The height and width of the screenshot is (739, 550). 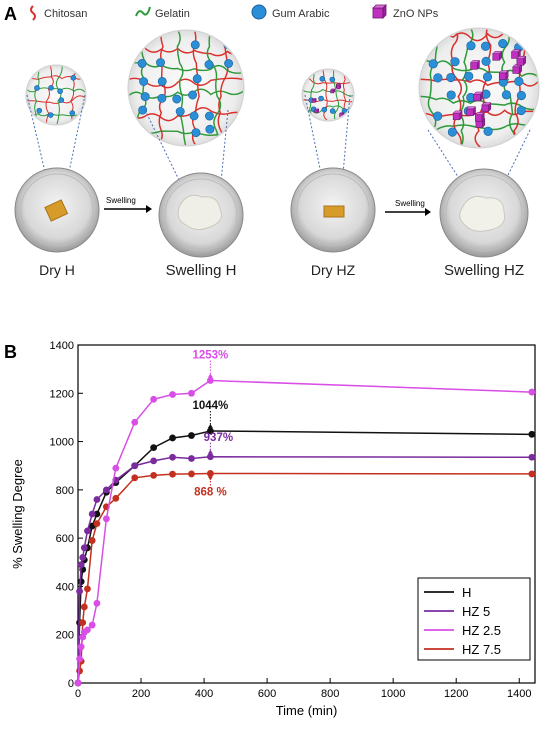 I want to click on swelling-arrow-h: Swelling, so click(x=128, y=204).